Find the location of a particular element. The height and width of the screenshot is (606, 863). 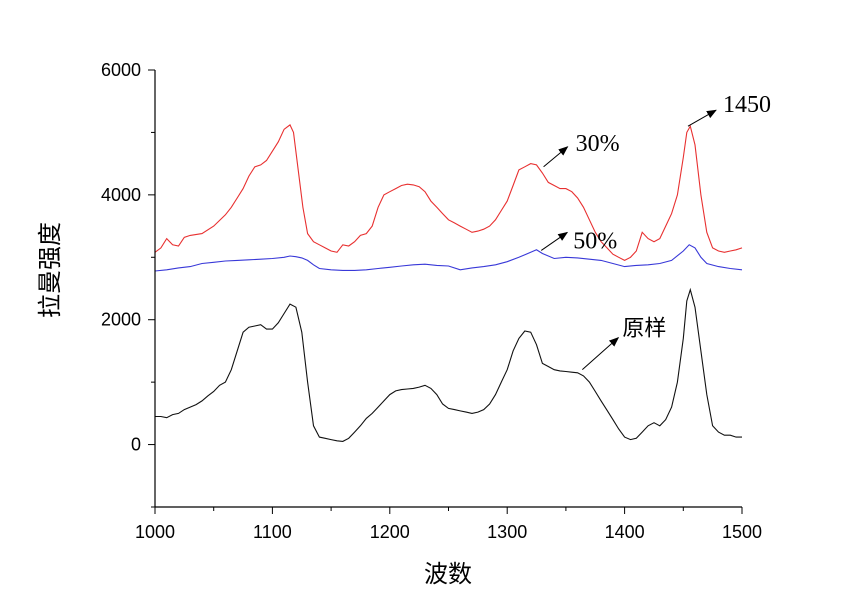

annotation-label: 50% is located at coordinates (595, 241).